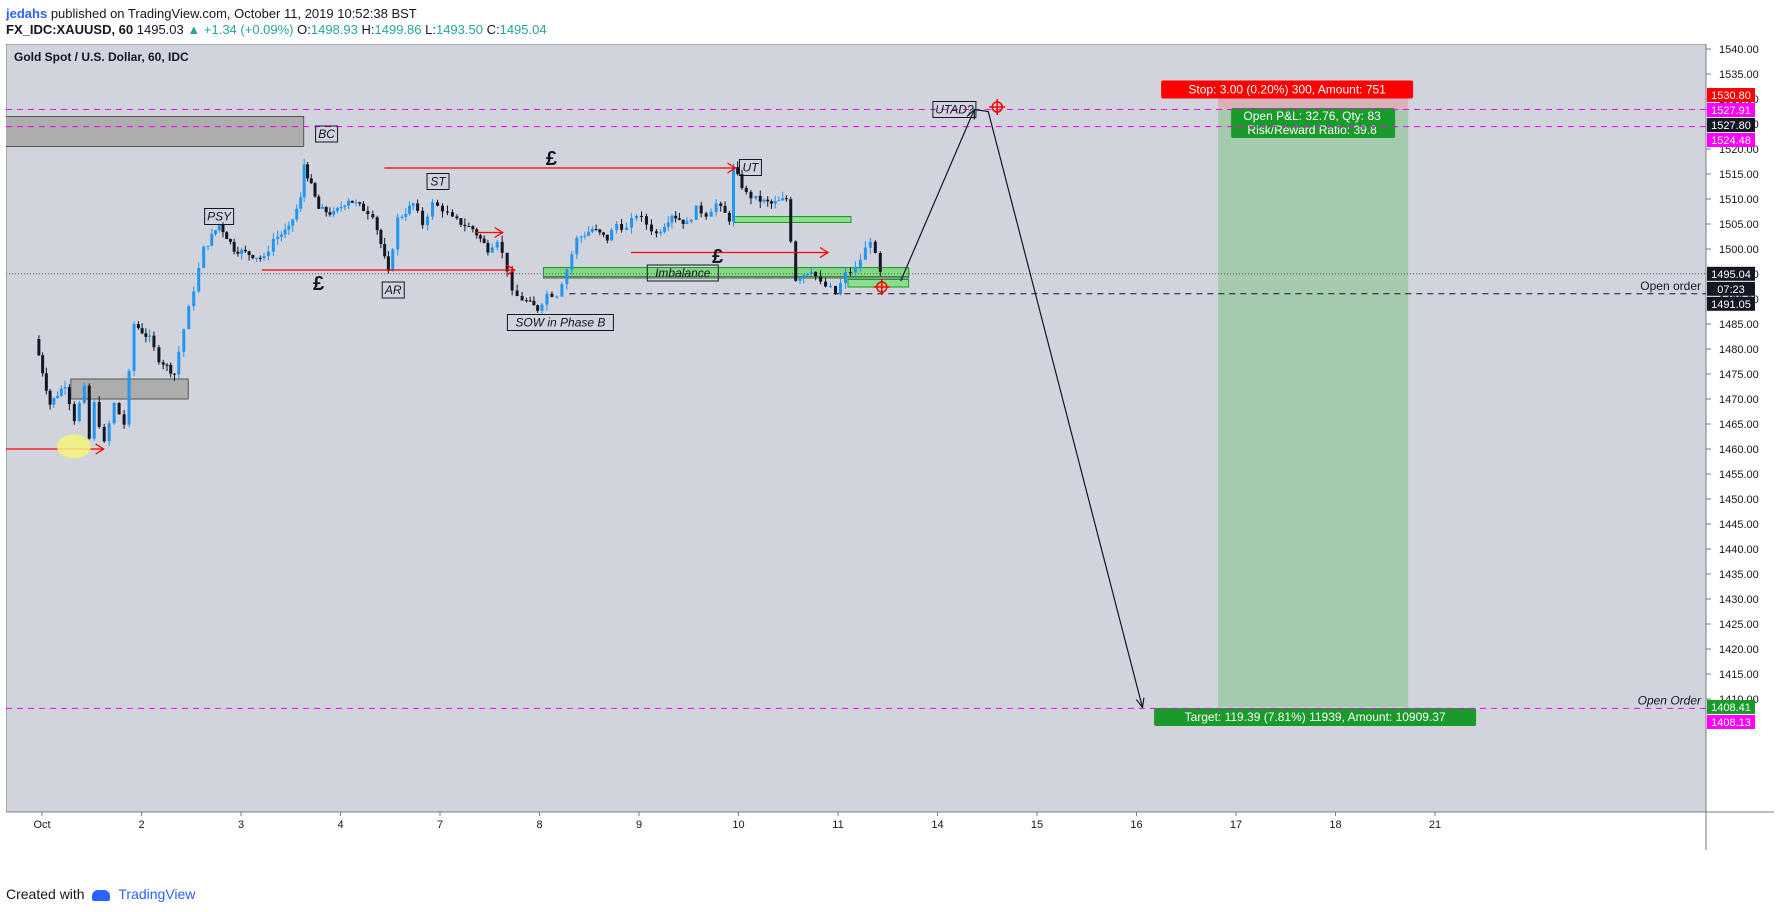 The width and height of the screenshot is (1779, 912). Describe the element at coordinates (219, 217) in the screenshot. I see `annotation-psy: PSY` at that location.